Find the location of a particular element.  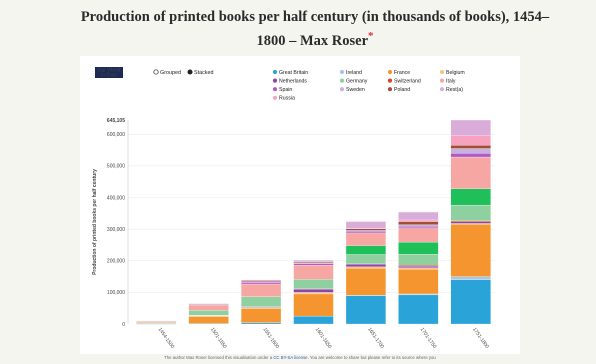

bar-1651-1700-italy is located at coordinates (365, 239).